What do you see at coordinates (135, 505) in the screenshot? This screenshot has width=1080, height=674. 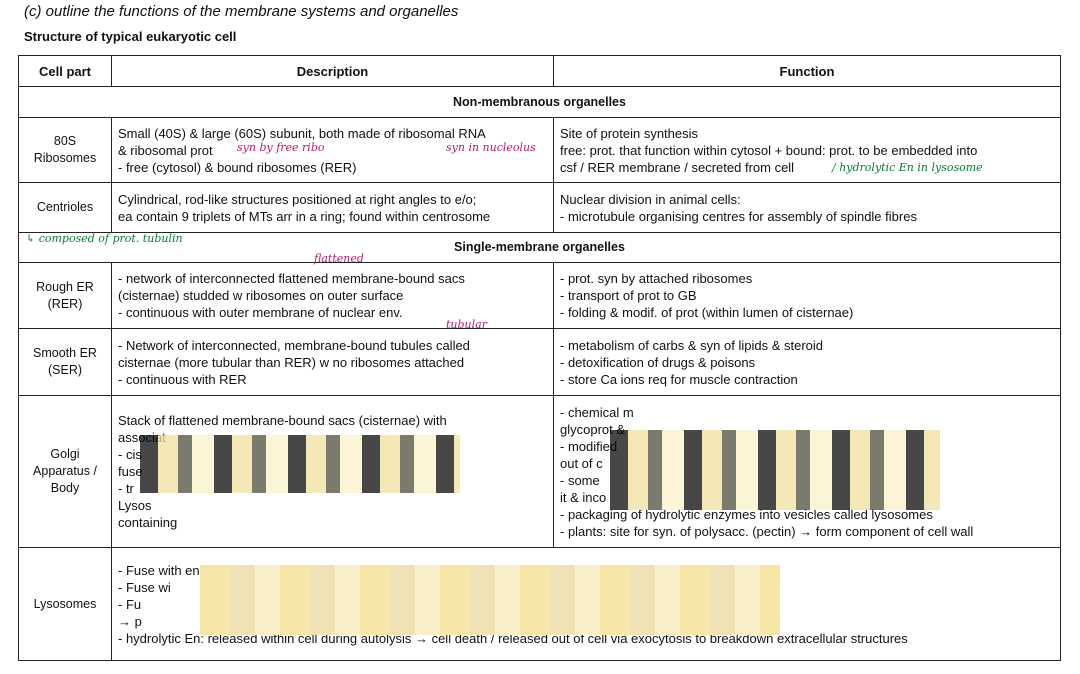 I see `cell-line: Lysos` at bounding box center [135, 505].